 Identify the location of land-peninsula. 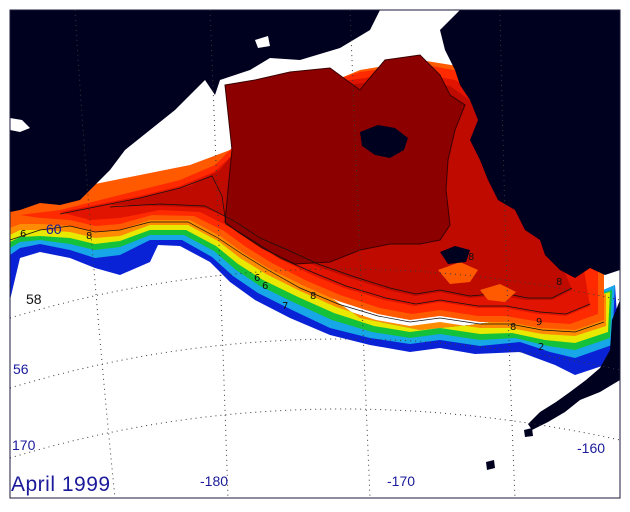
(574, 365).